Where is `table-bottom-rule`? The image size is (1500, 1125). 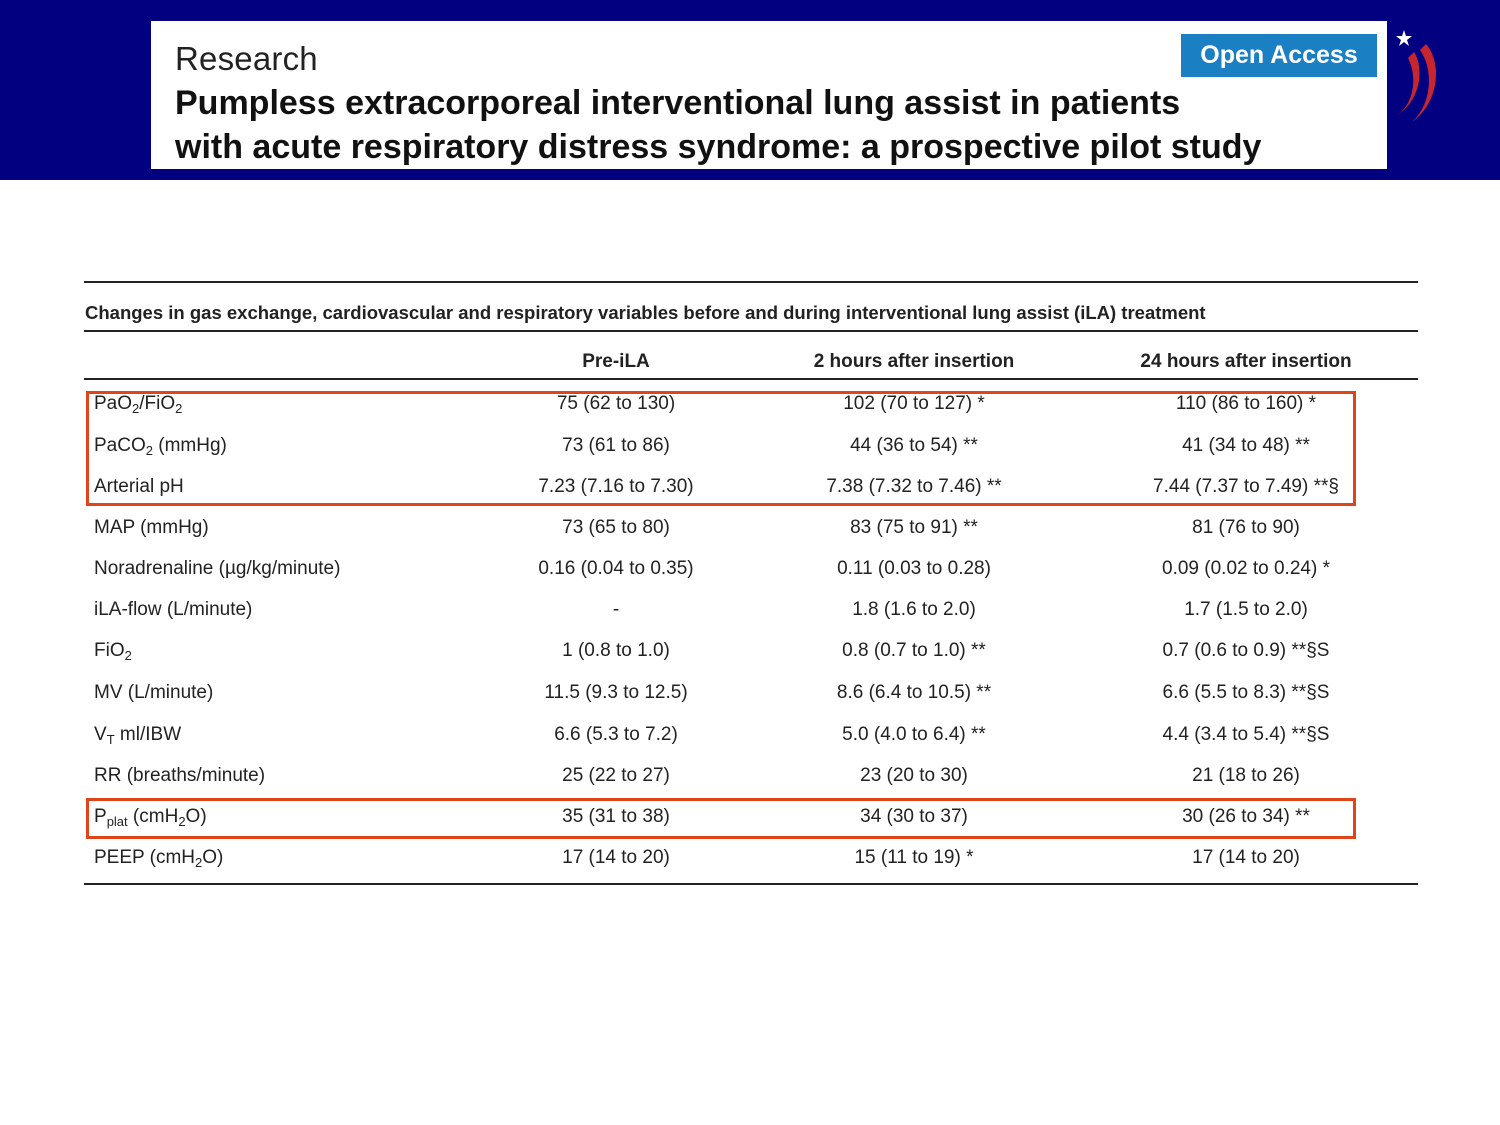
table-bottom-rule is located at coordinates (751, 884).